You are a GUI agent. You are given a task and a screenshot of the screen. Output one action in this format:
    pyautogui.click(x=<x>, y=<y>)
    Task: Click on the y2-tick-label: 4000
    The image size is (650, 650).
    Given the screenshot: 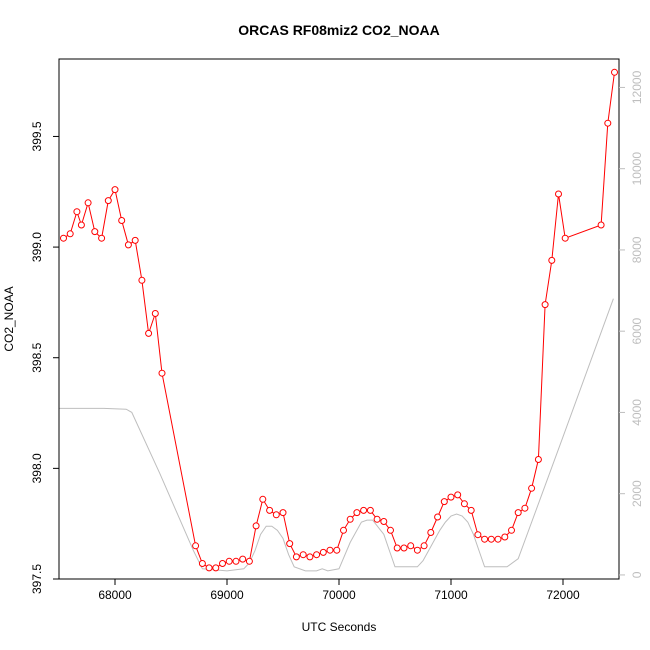 What is the action you would take?
    pyautogui.click(x=637, y=412)
    